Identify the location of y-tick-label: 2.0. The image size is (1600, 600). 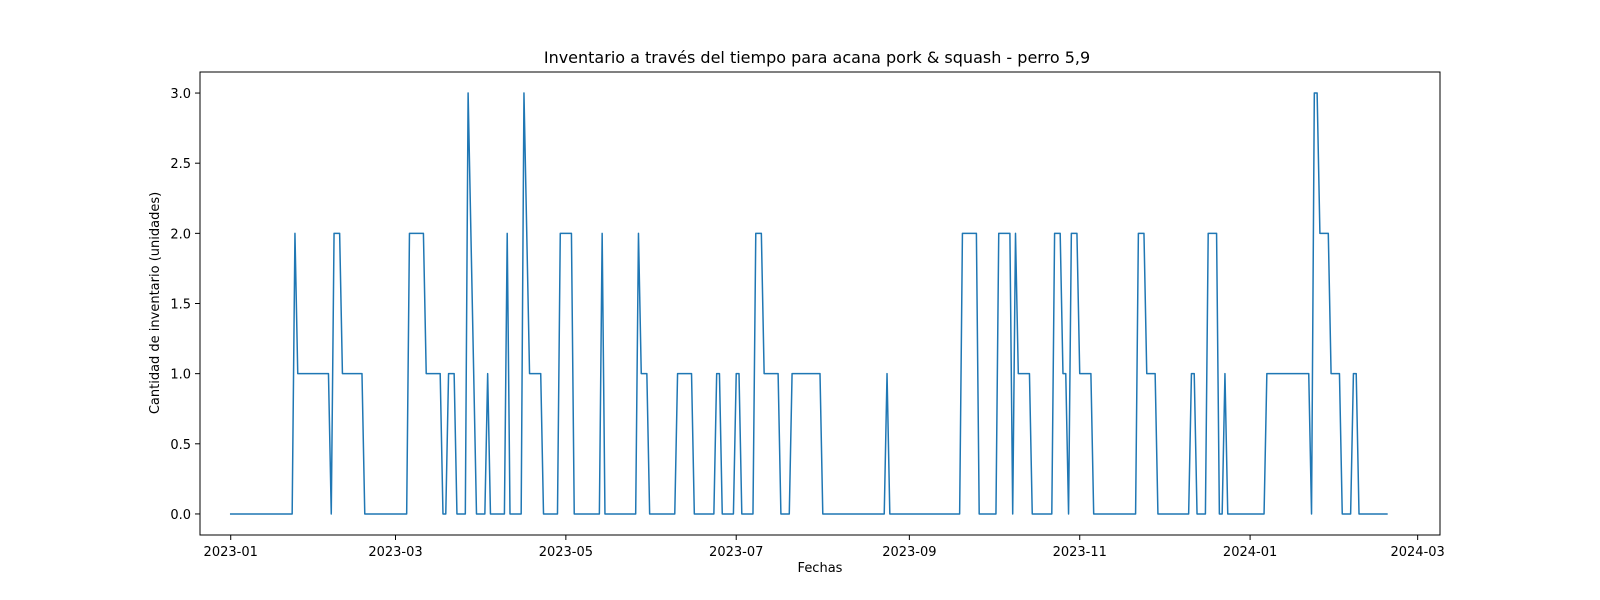
(180, 234).